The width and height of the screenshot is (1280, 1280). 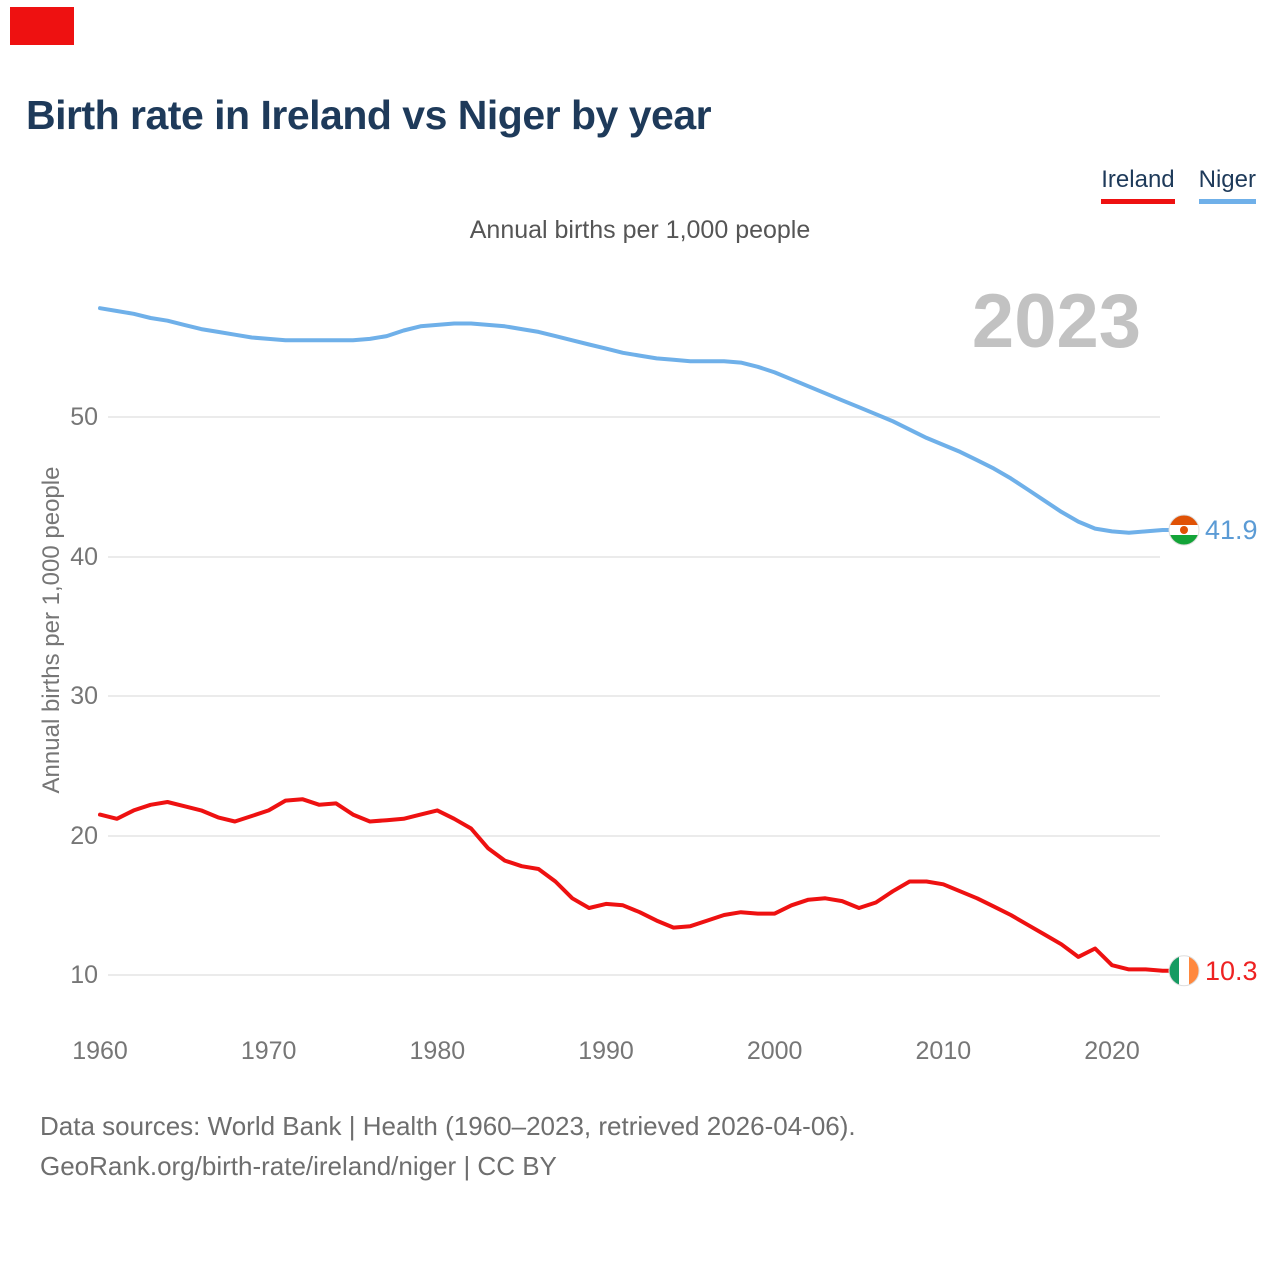 I want to click on y-tick-label-20: 20, so click(x=84, y=835).